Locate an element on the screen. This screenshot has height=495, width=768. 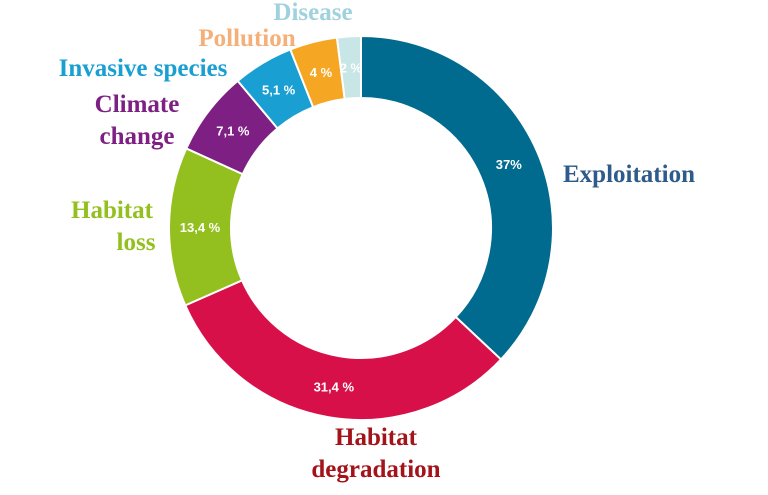
label-disease: Disease is located at coordinates (312, 13).